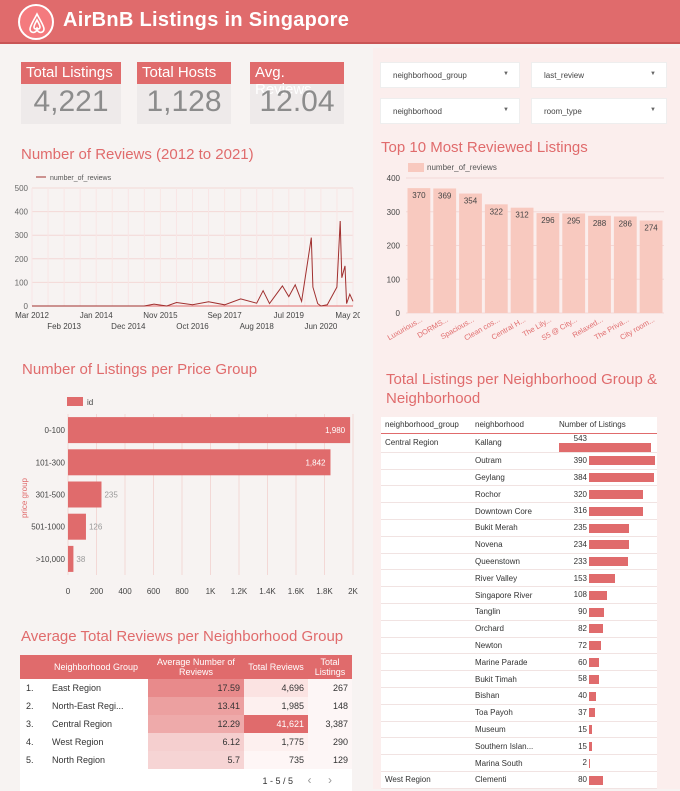  Describe the element at coordinates (182, 591) in the screenshot. I see `x-tick-label: 800` at that location.